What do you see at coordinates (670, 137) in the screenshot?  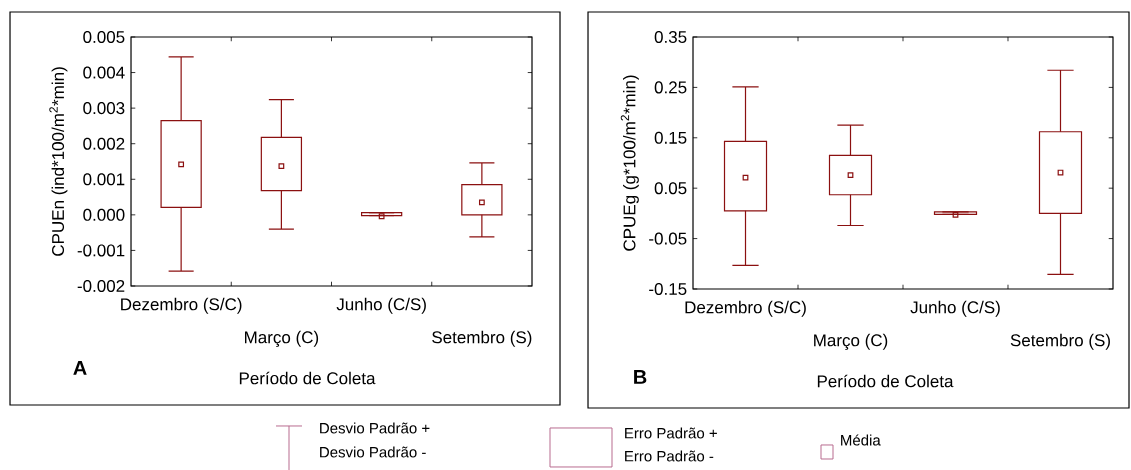 I see `y-tick-label: 0.15` at bounding box center [670, 137].